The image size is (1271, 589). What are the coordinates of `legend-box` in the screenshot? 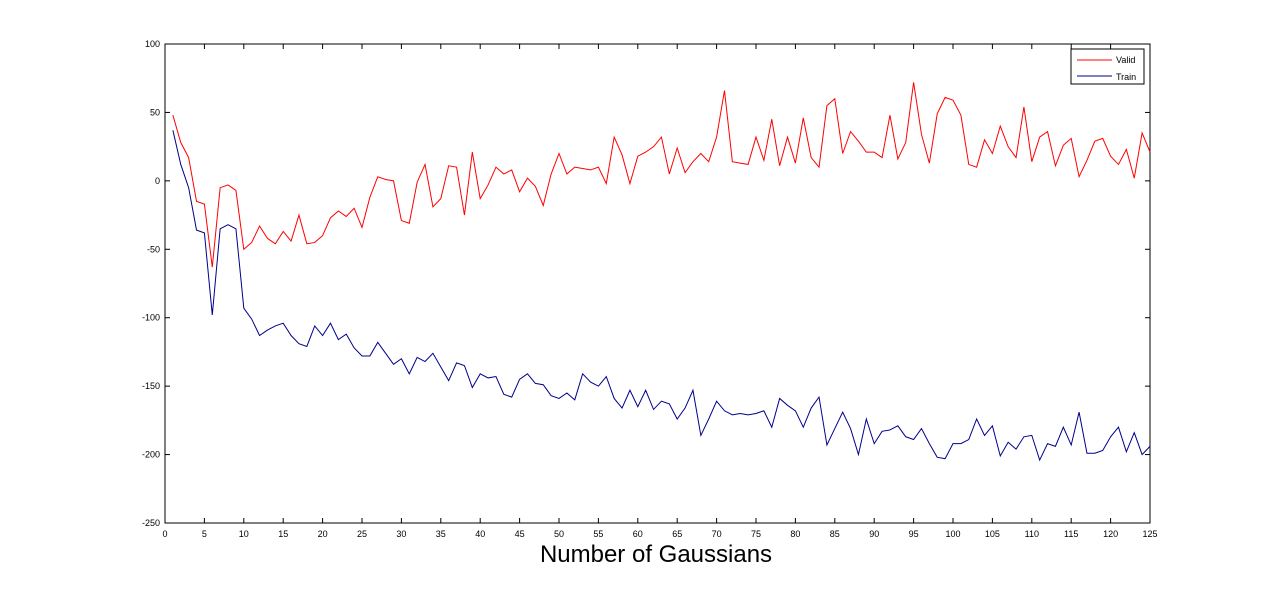 It's located at (1107, 66).